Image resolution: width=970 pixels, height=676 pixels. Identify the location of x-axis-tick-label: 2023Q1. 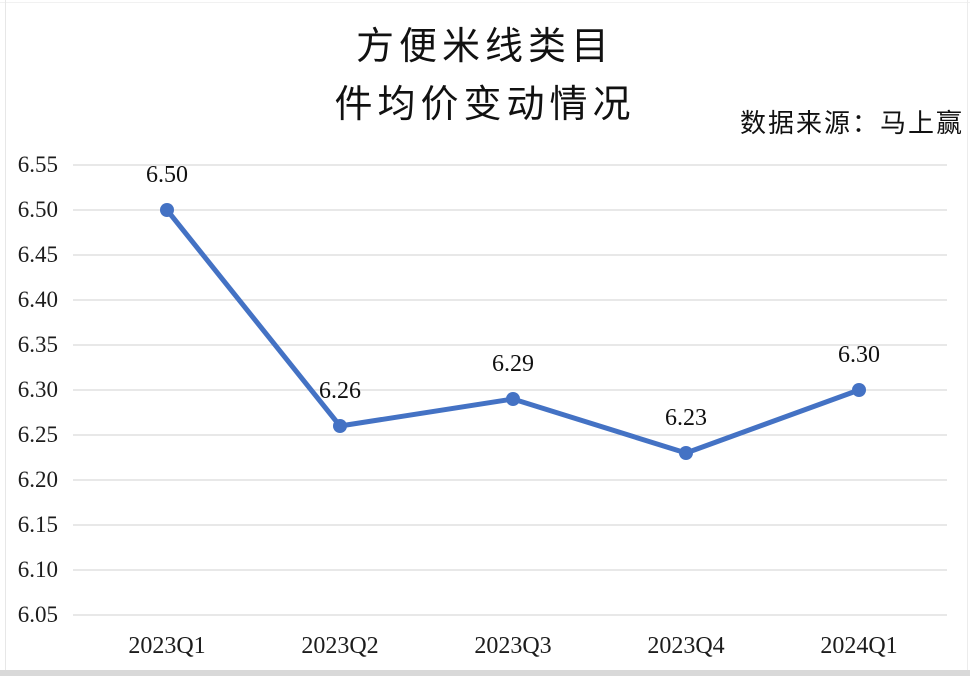
(167, 646).